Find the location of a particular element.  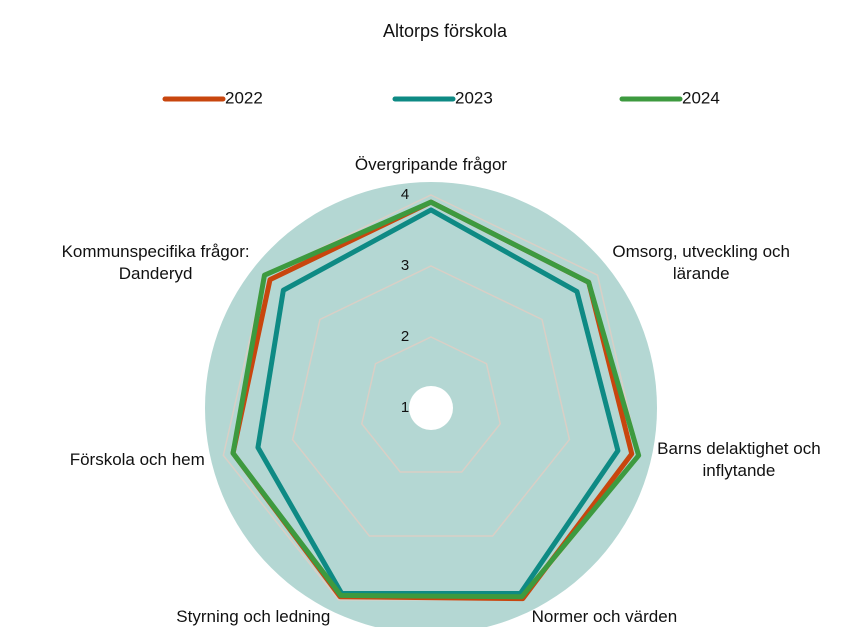

axis-label: Förskola och hem is located at coordinates (137, 459).